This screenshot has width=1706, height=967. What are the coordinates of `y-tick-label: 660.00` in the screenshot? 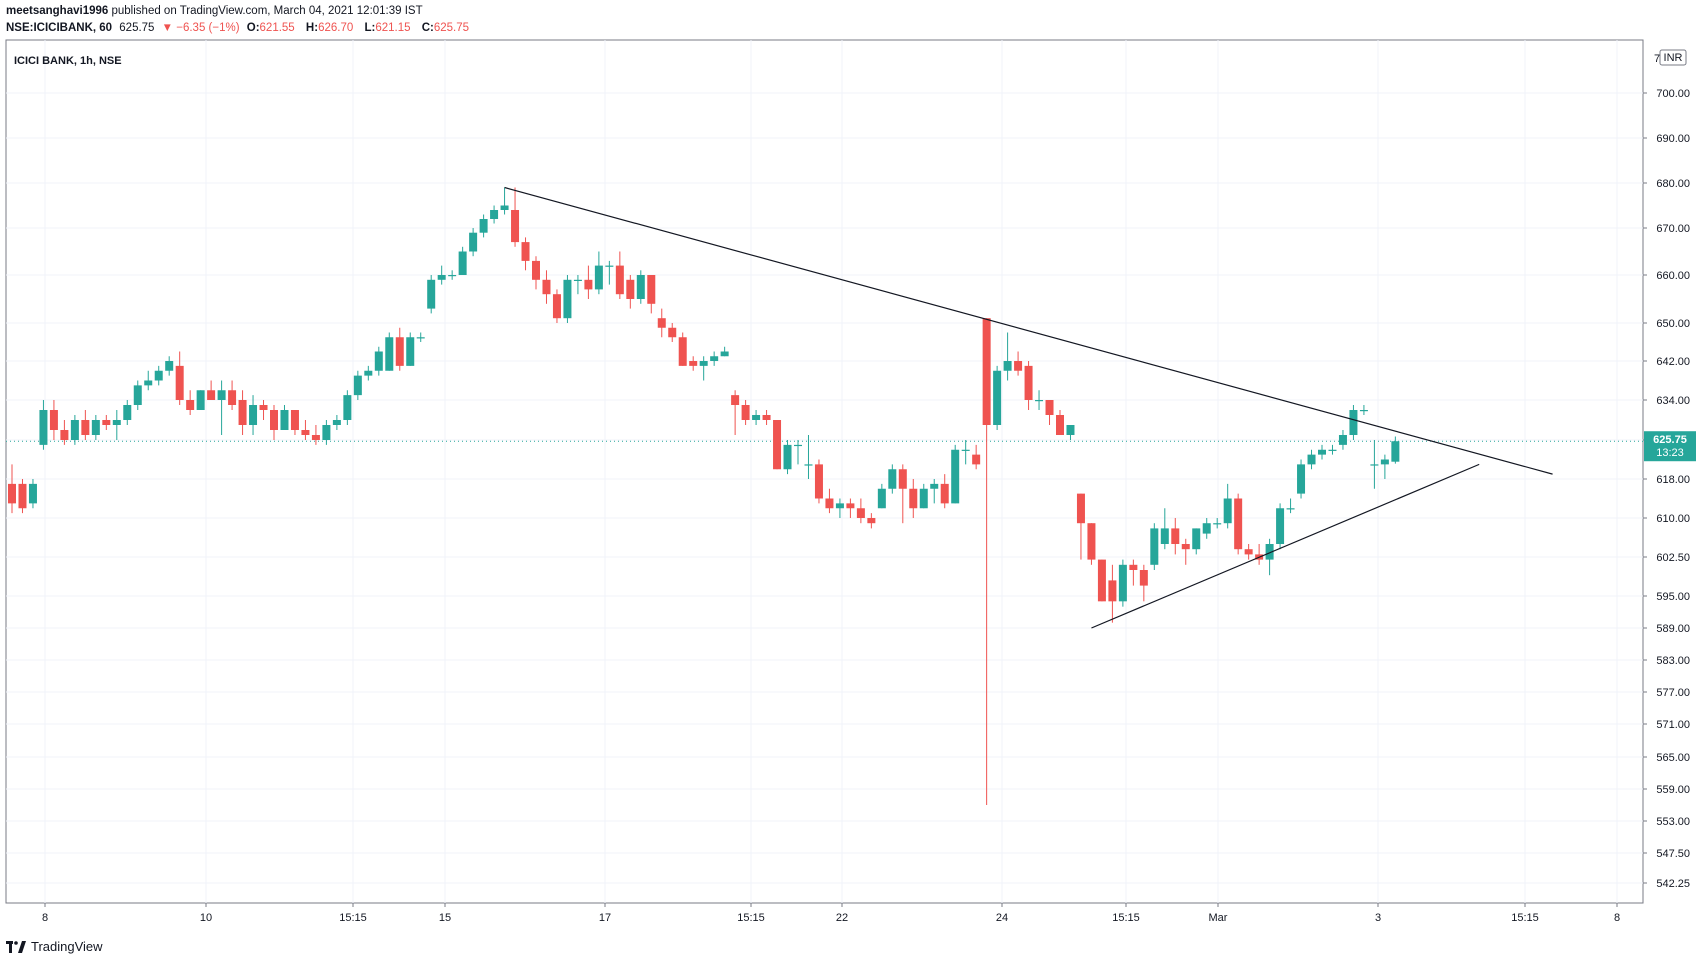 It's located at (1673, 276).